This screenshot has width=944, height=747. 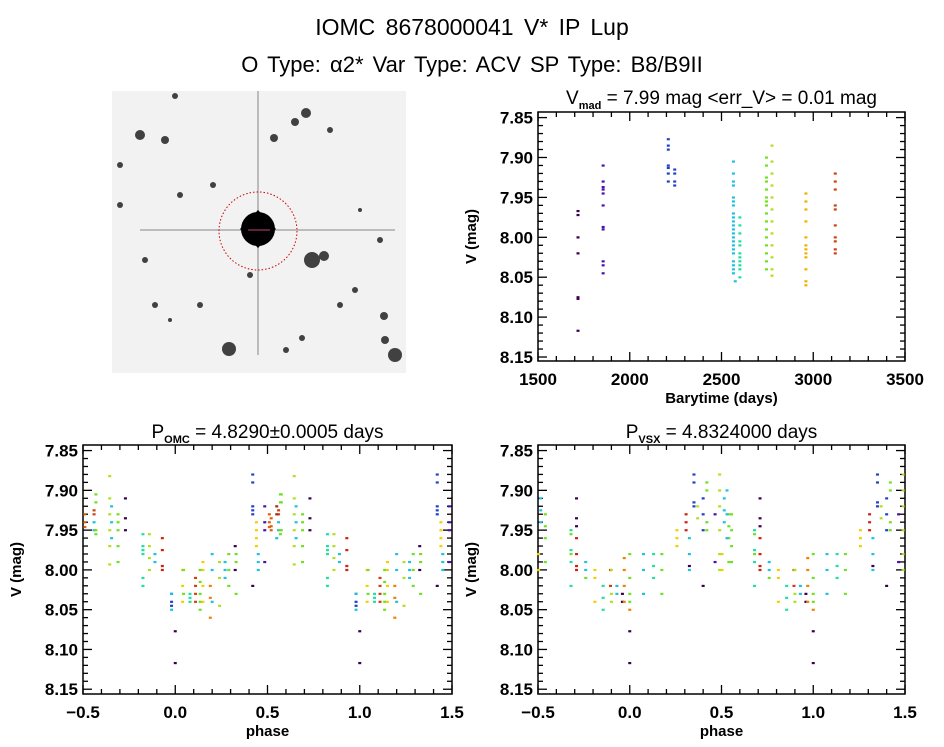 What do you see at coordinates (649, 440) in the screenshot?
I see `title-subscript: VSX` at bounding box center [649, 440].